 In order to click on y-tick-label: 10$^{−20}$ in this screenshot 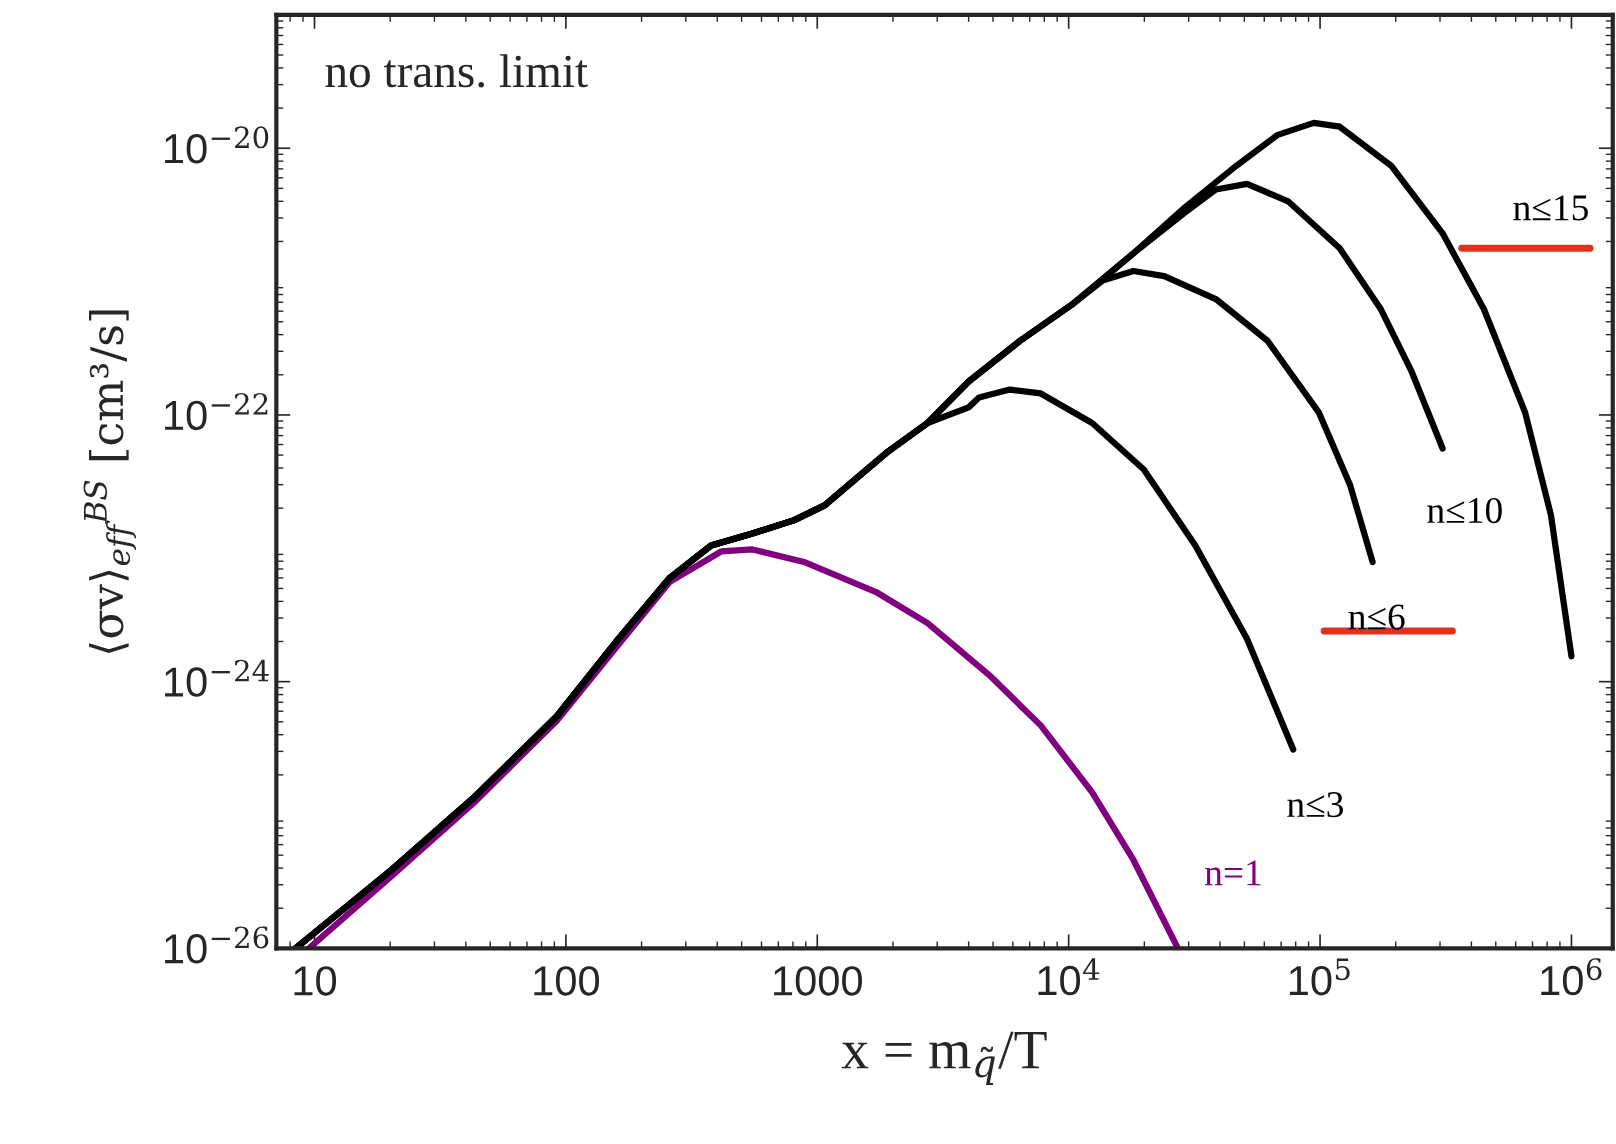, I will do `click(217, 145)`.